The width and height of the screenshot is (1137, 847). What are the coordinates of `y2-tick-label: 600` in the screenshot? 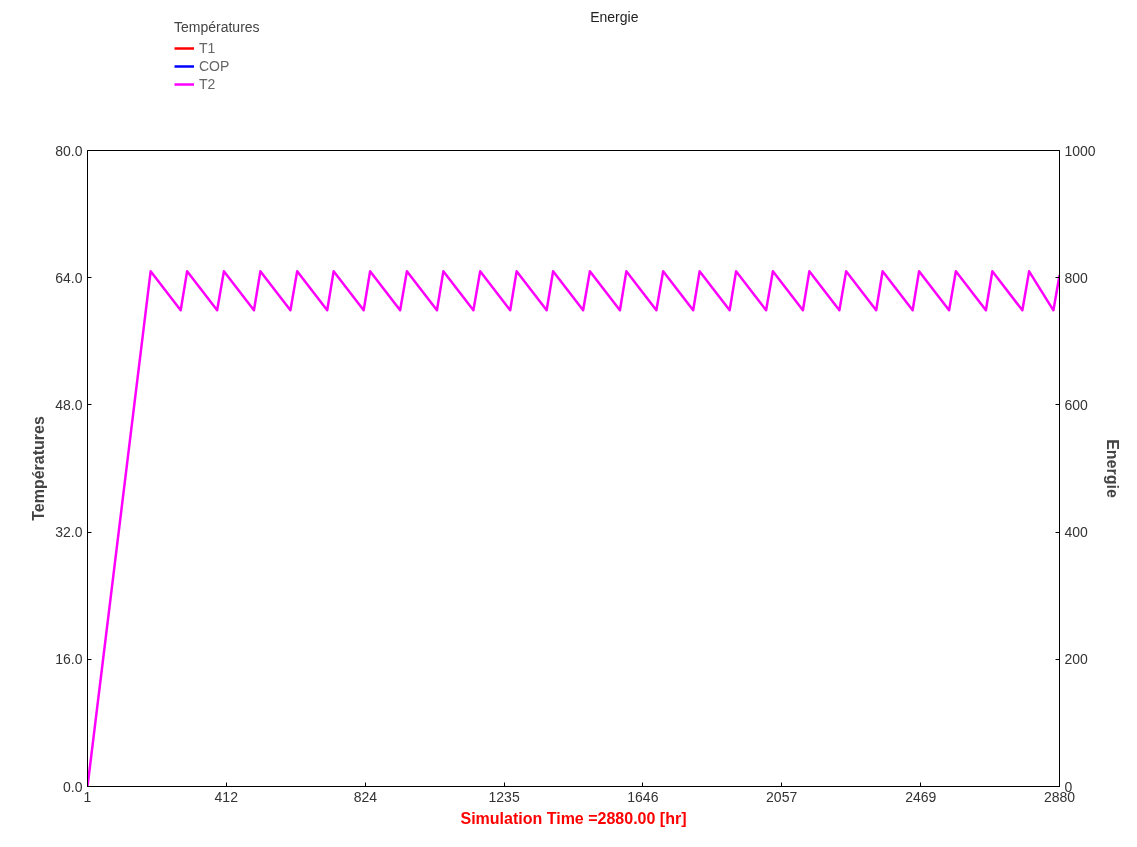 It's located at (1076, 404).